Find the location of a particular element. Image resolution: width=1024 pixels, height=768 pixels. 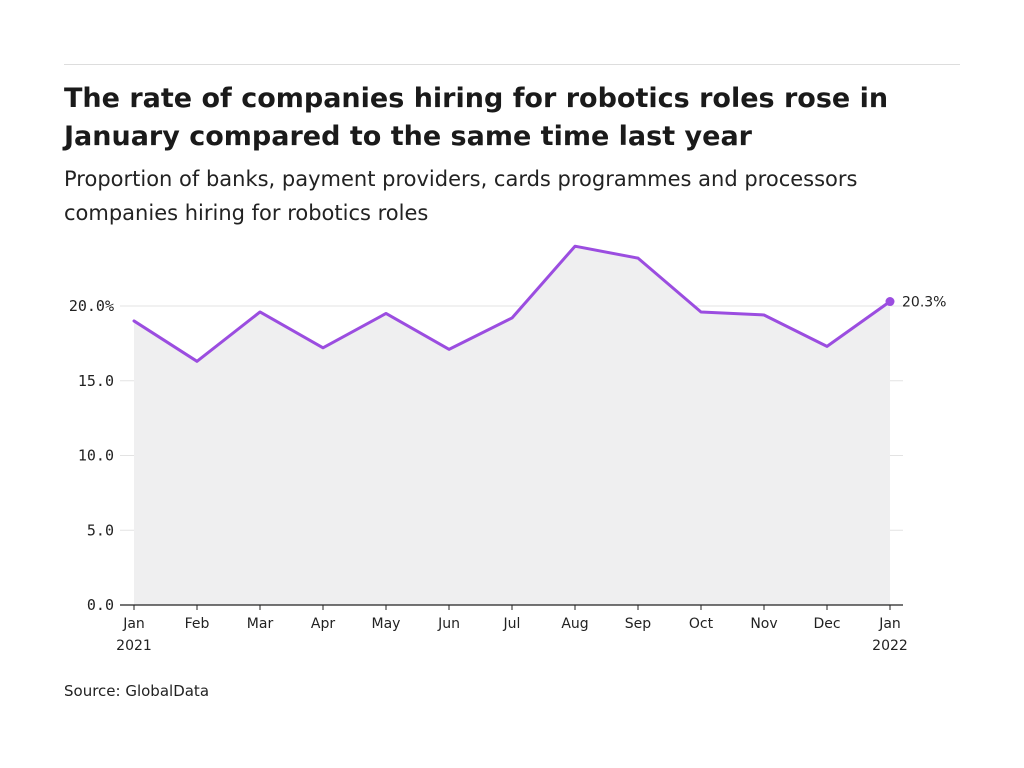

x-tick-label: 2021 is located at coordinates (134, 646).